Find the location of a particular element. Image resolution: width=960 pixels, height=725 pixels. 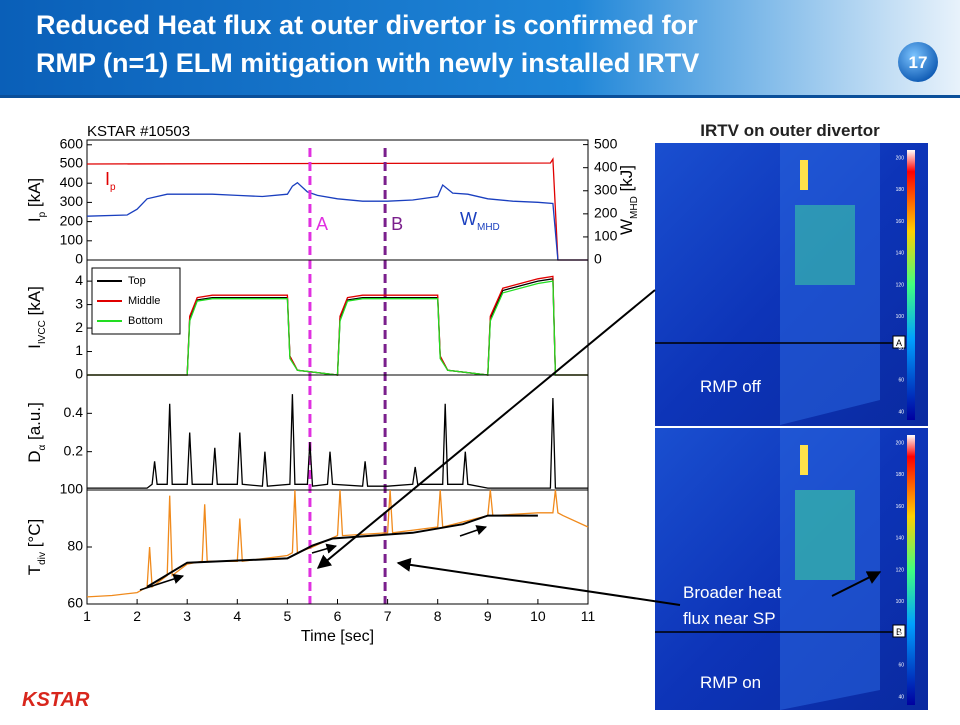

axis-label-main: T is located at coordinates (34, 570).